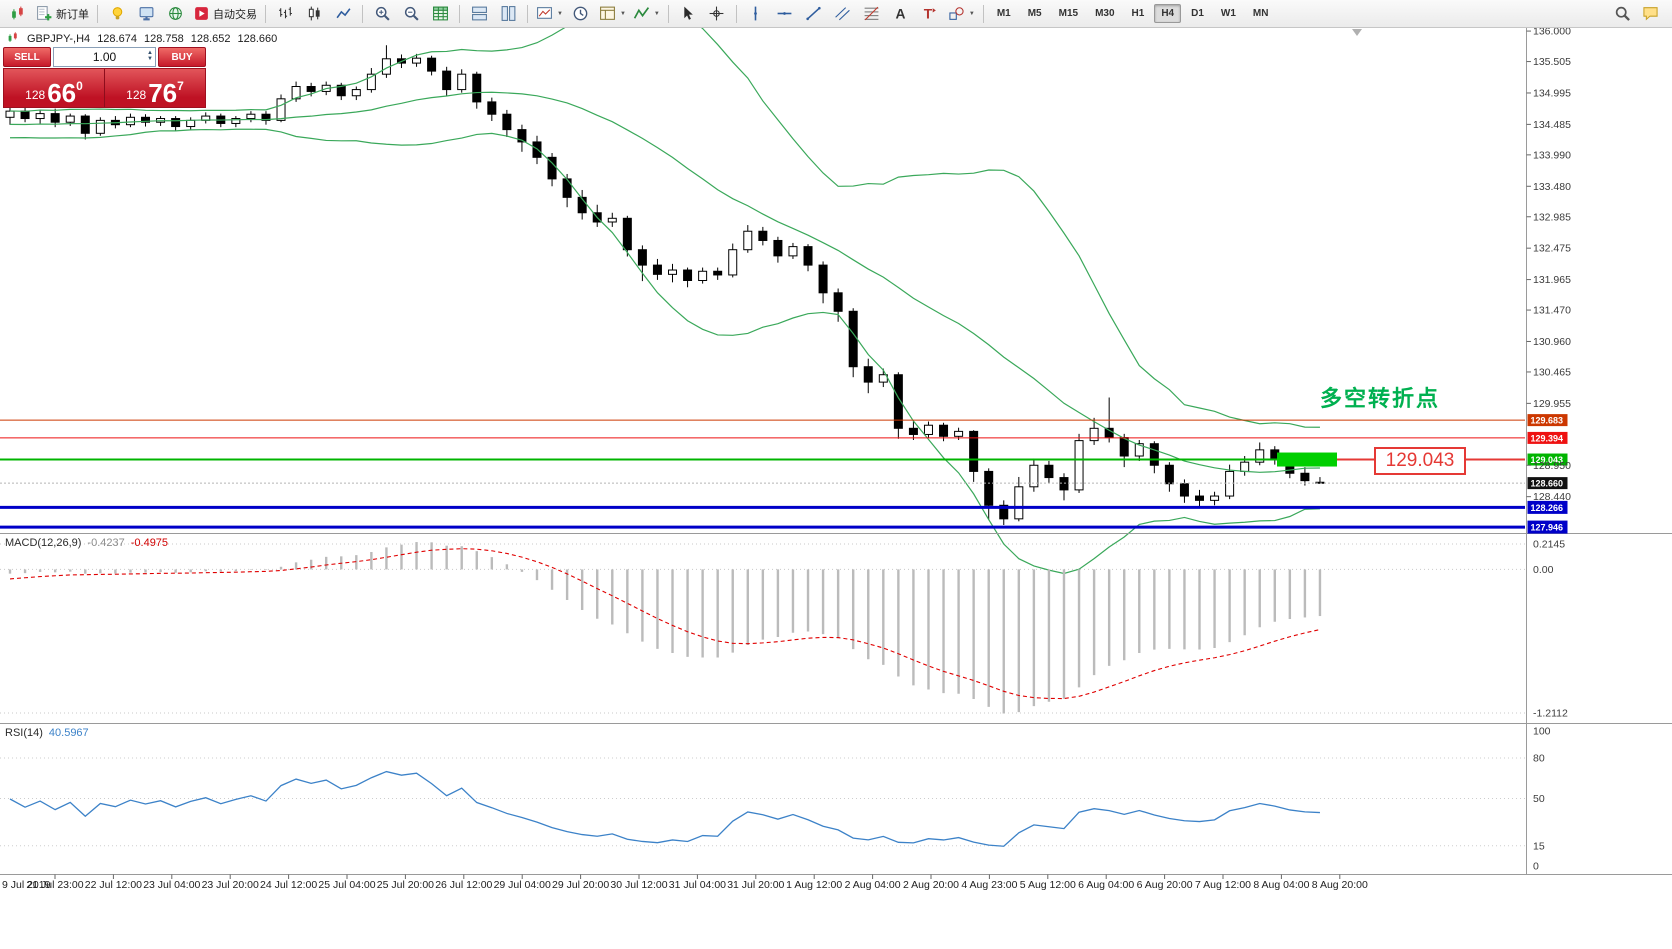 The image size is (1672, 949). Describe the element at coordinates (785, 14) in the screenshot. I see `horizontal-line-button` at that location.